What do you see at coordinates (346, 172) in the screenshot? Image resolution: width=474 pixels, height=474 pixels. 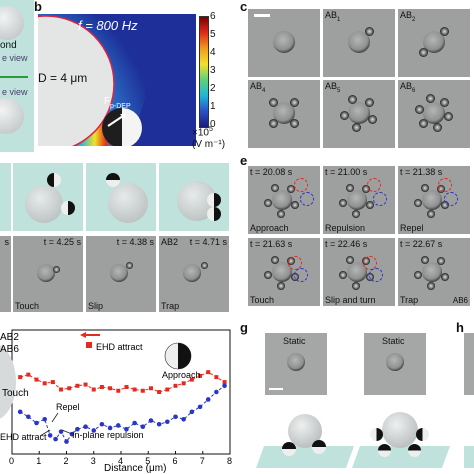 I see `panel-e-time: t = 21.00 s` at bounding box center [346, 172].